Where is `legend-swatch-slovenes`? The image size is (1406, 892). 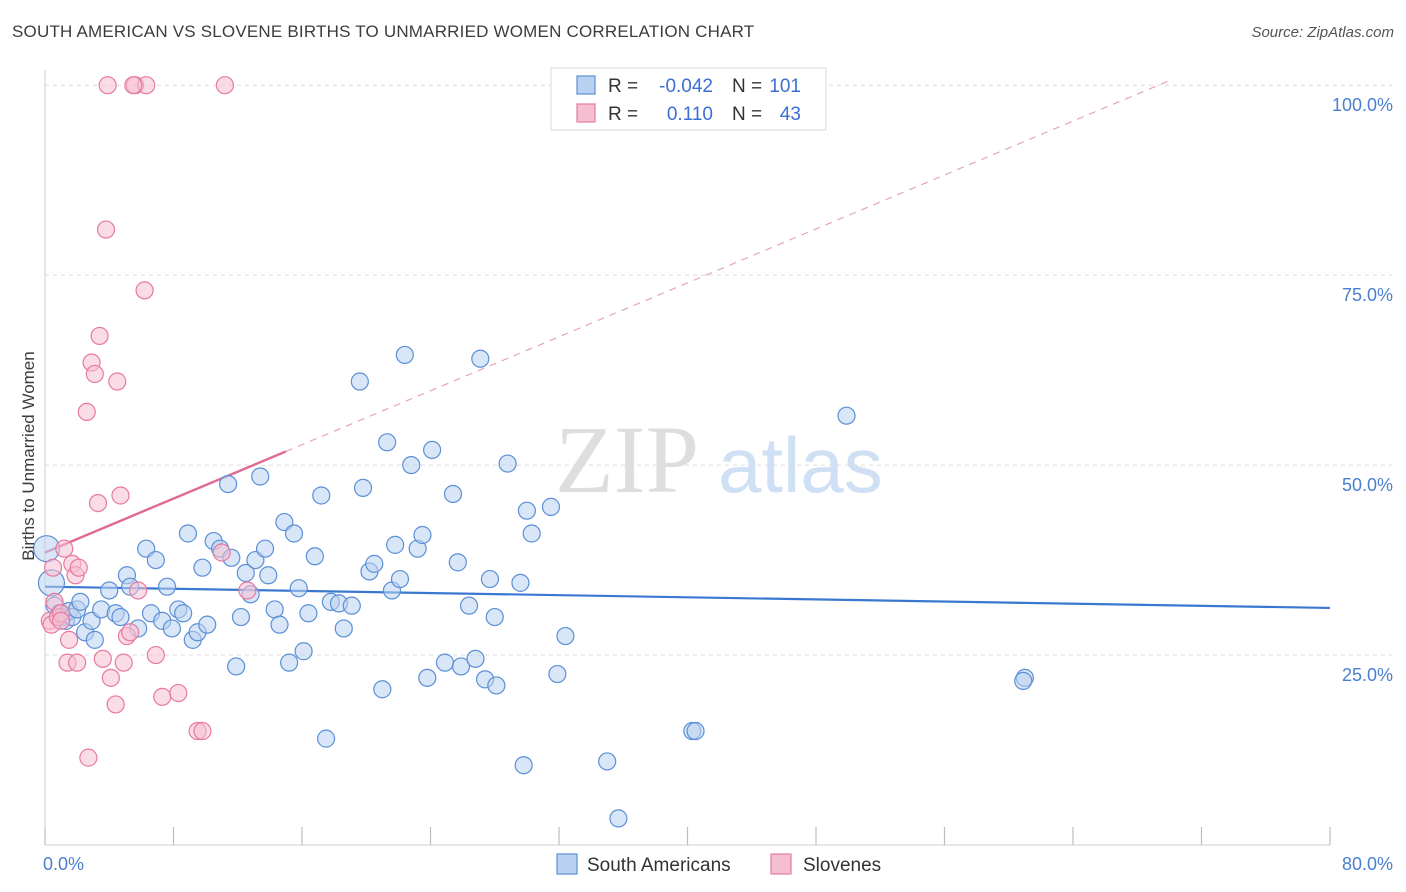
legend-swatch-slovenes is located at coordinates (586, 113).